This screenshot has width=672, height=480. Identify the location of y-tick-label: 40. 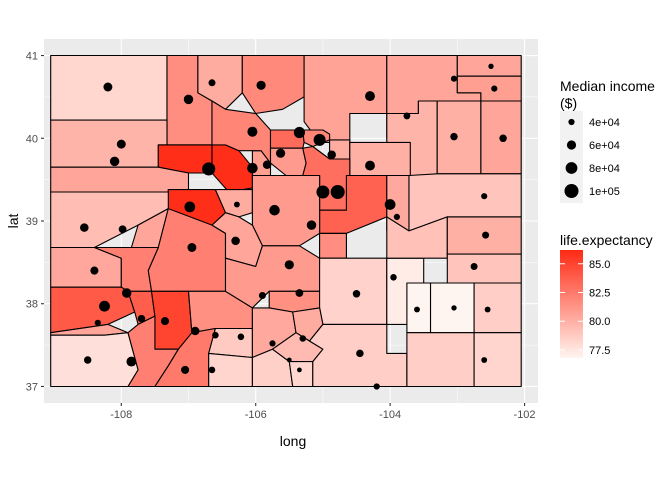
(32, 139).